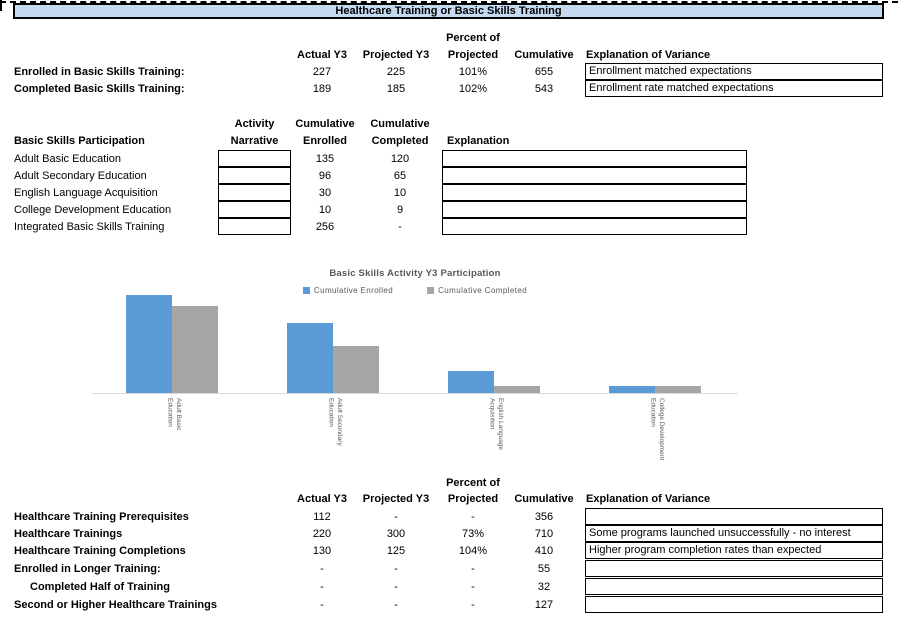  Describe the element at coordinates (473, 55) in the screenshot. I see `column-header-percent-of-line2: Projected` at that location.